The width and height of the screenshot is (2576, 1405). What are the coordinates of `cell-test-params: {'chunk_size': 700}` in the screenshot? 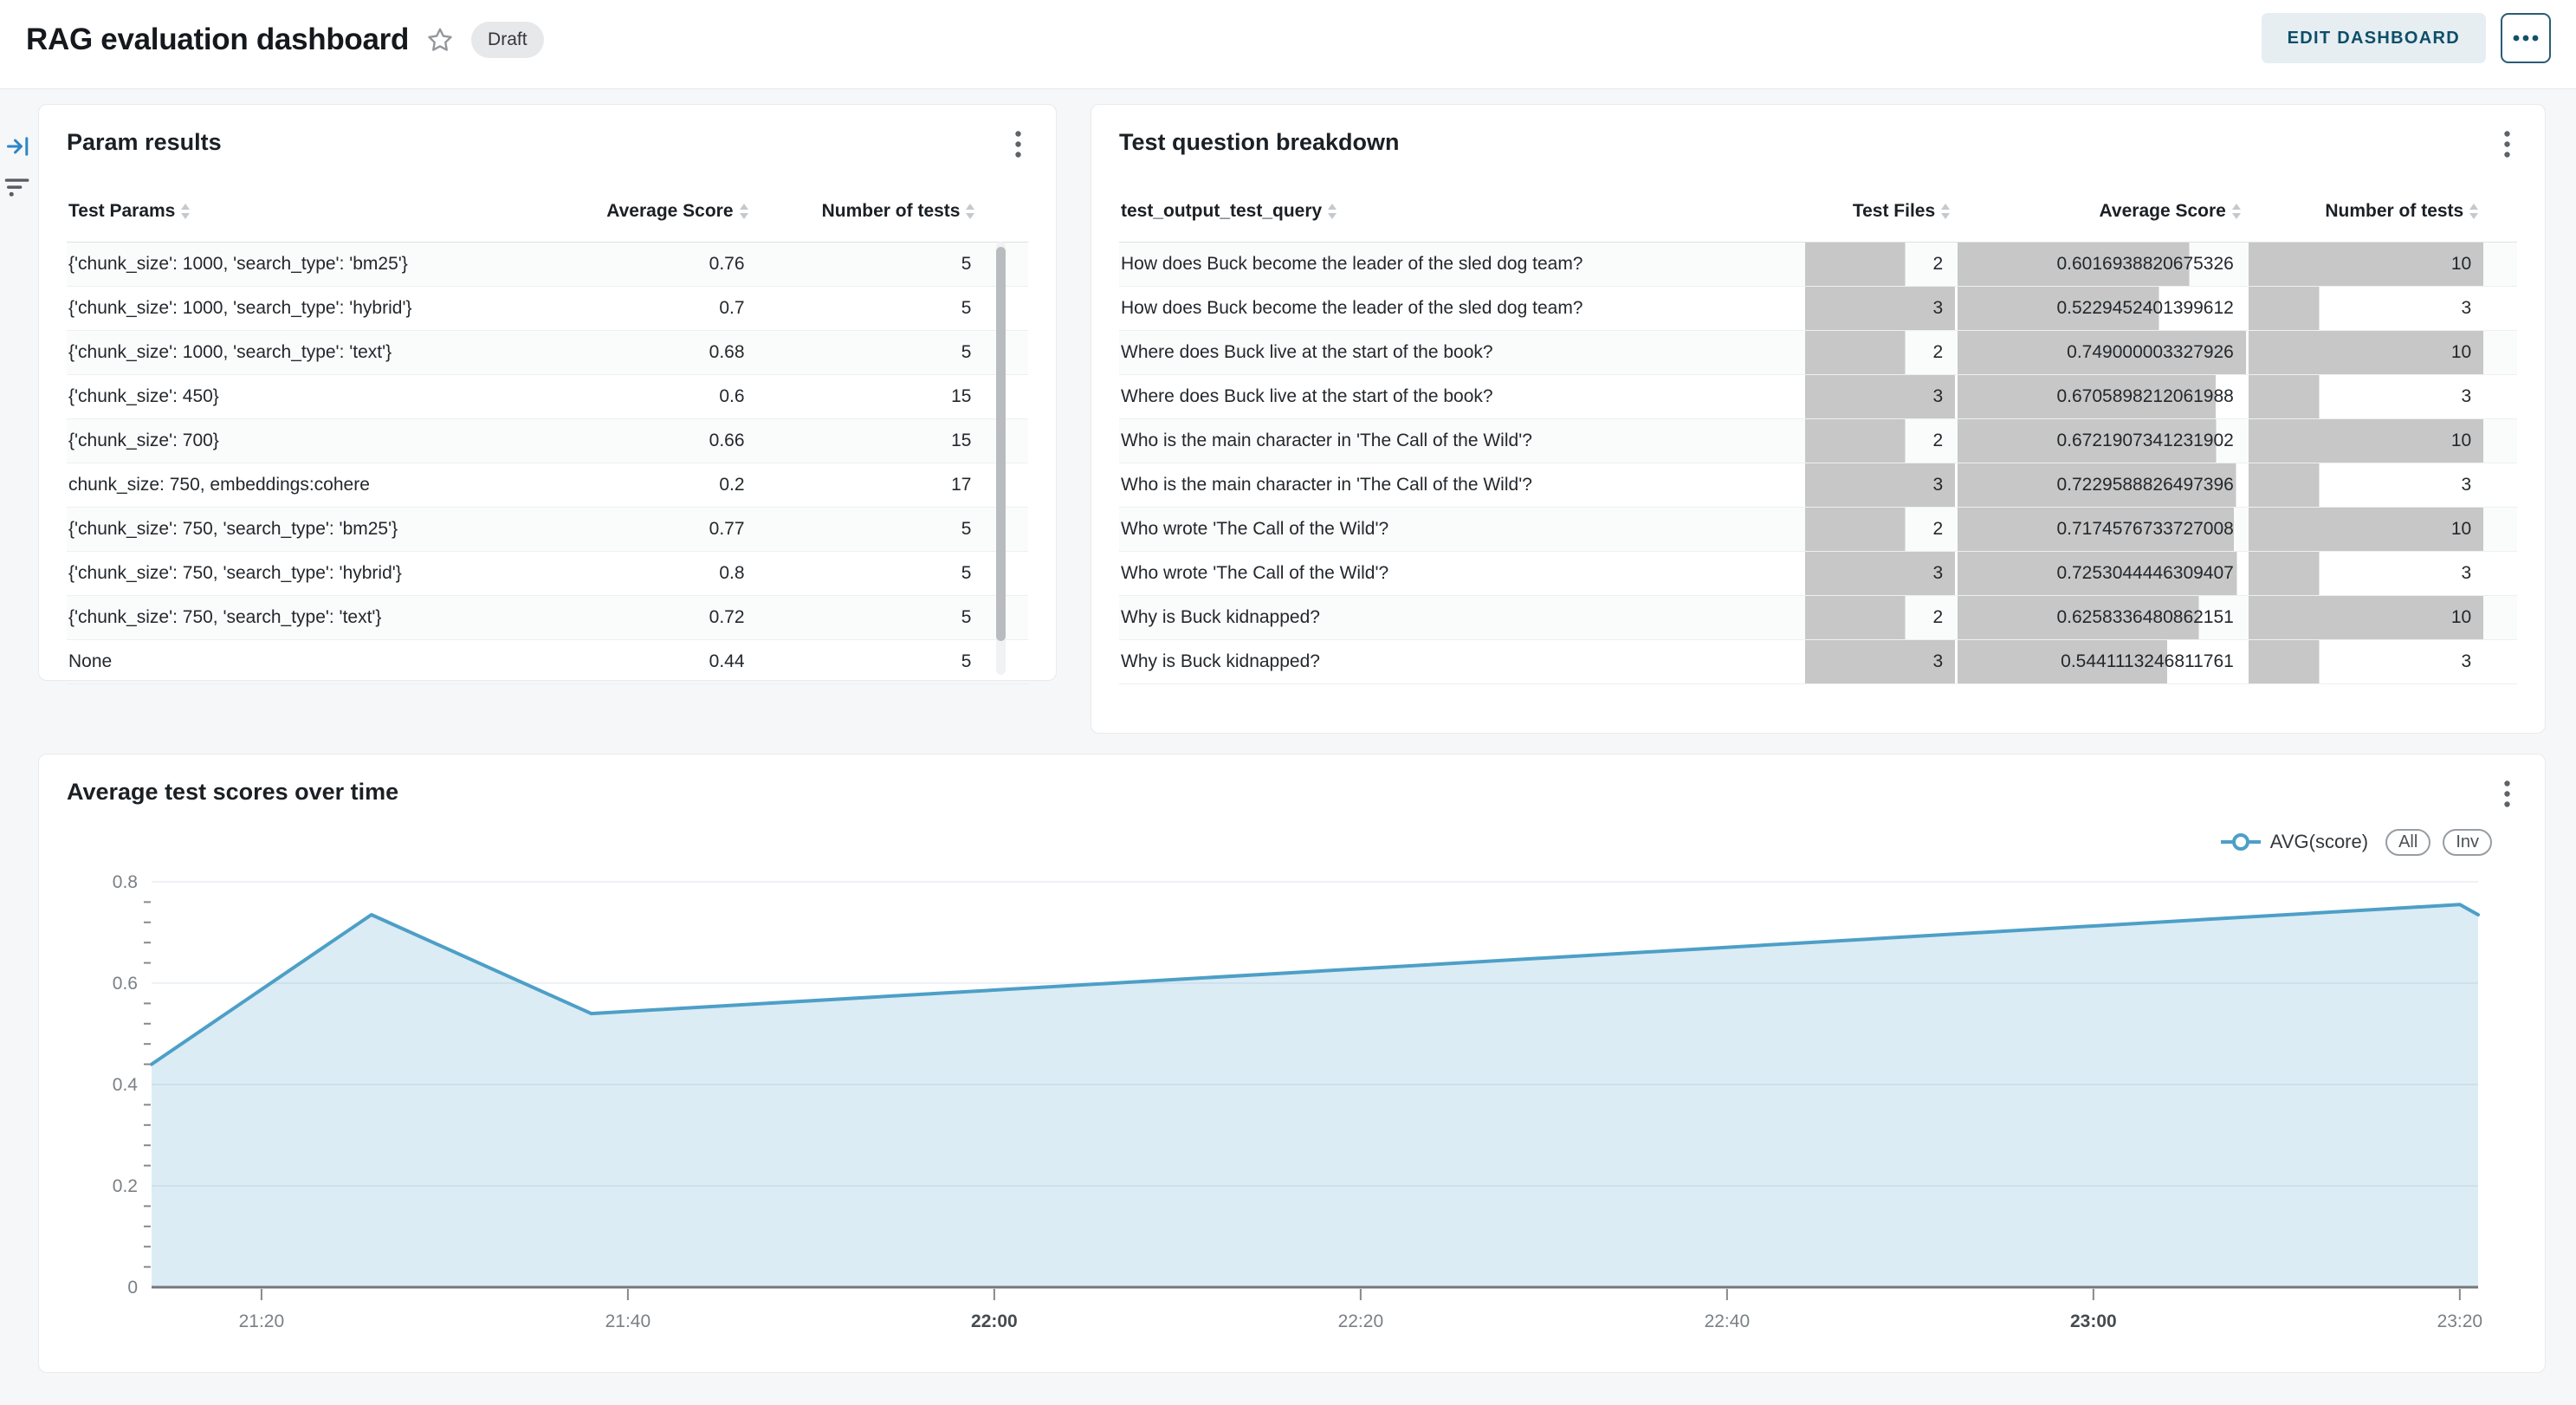 It's located at (143, 440).